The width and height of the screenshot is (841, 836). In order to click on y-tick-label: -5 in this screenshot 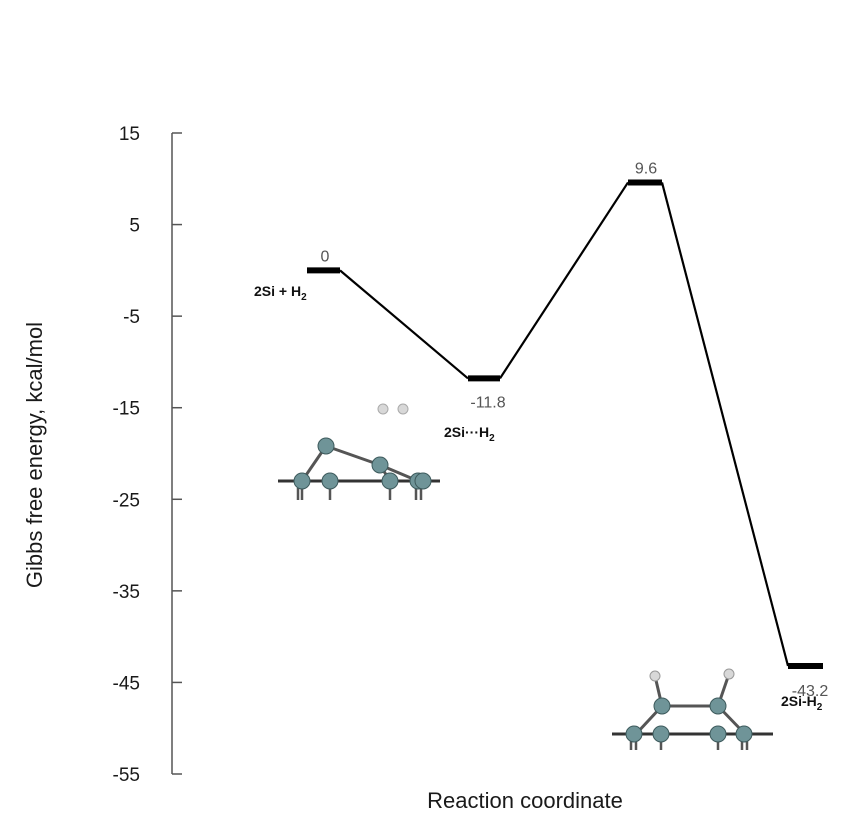, I will do `click(131, 317)`.